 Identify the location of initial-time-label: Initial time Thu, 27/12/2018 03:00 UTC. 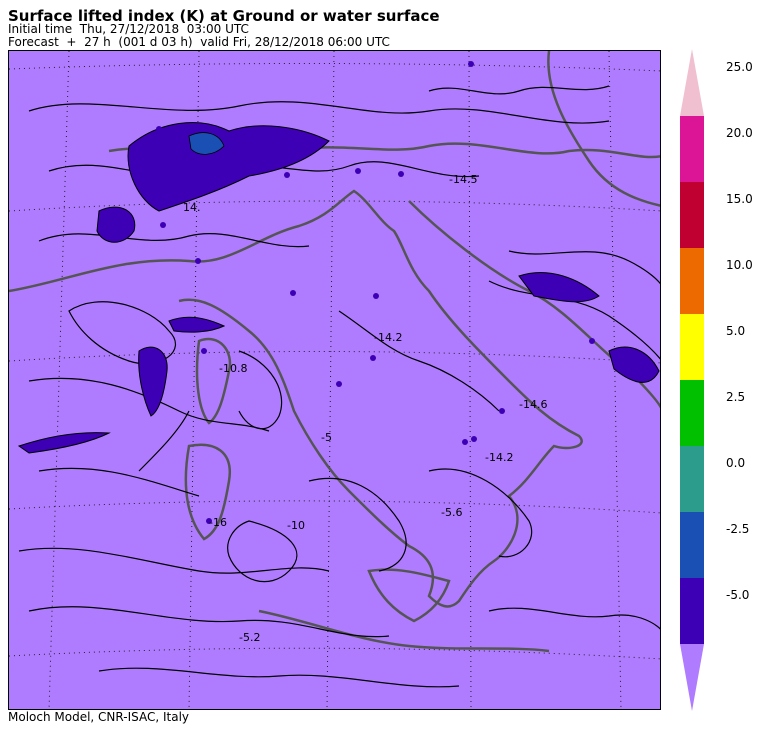
(128, 29).